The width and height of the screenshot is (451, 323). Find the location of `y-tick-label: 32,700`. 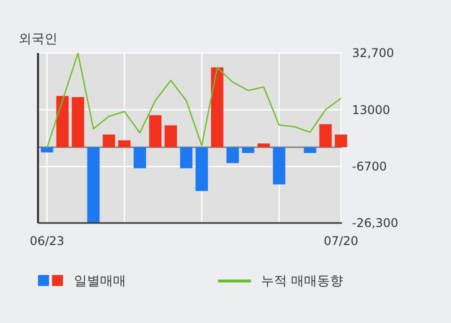

y-tick-label: 32,700 is located at coordinates (373, 53).